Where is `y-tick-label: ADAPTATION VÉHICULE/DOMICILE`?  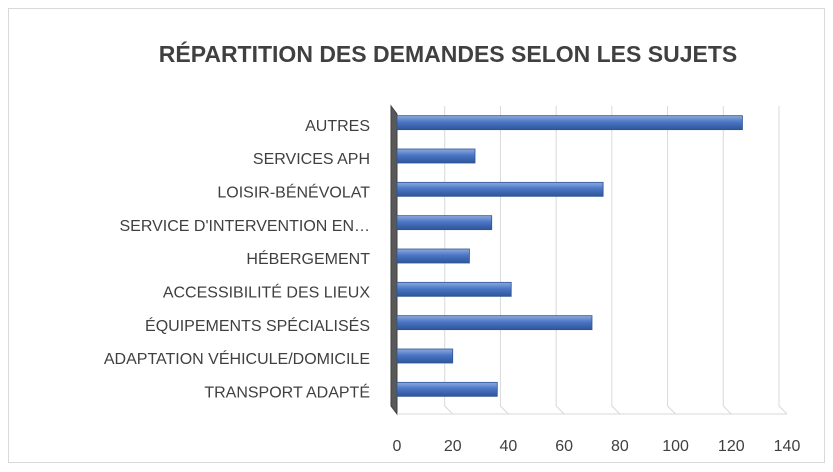
y-tick-label: ADAPTATION VÉHICULE/DOMICILE is located at coordinates (237, 358).